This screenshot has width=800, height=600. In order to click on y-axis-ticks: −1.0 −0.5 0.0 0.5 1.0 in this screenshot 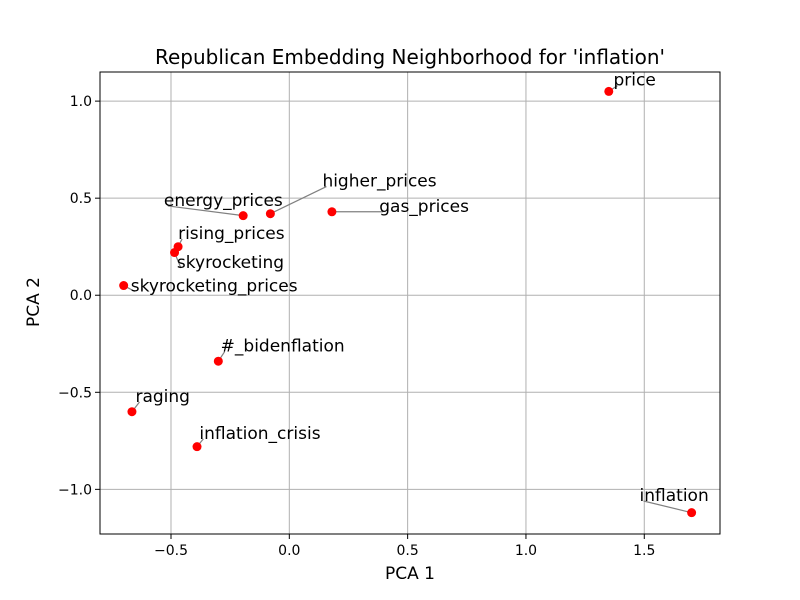, I will do `click(79, 296)`.